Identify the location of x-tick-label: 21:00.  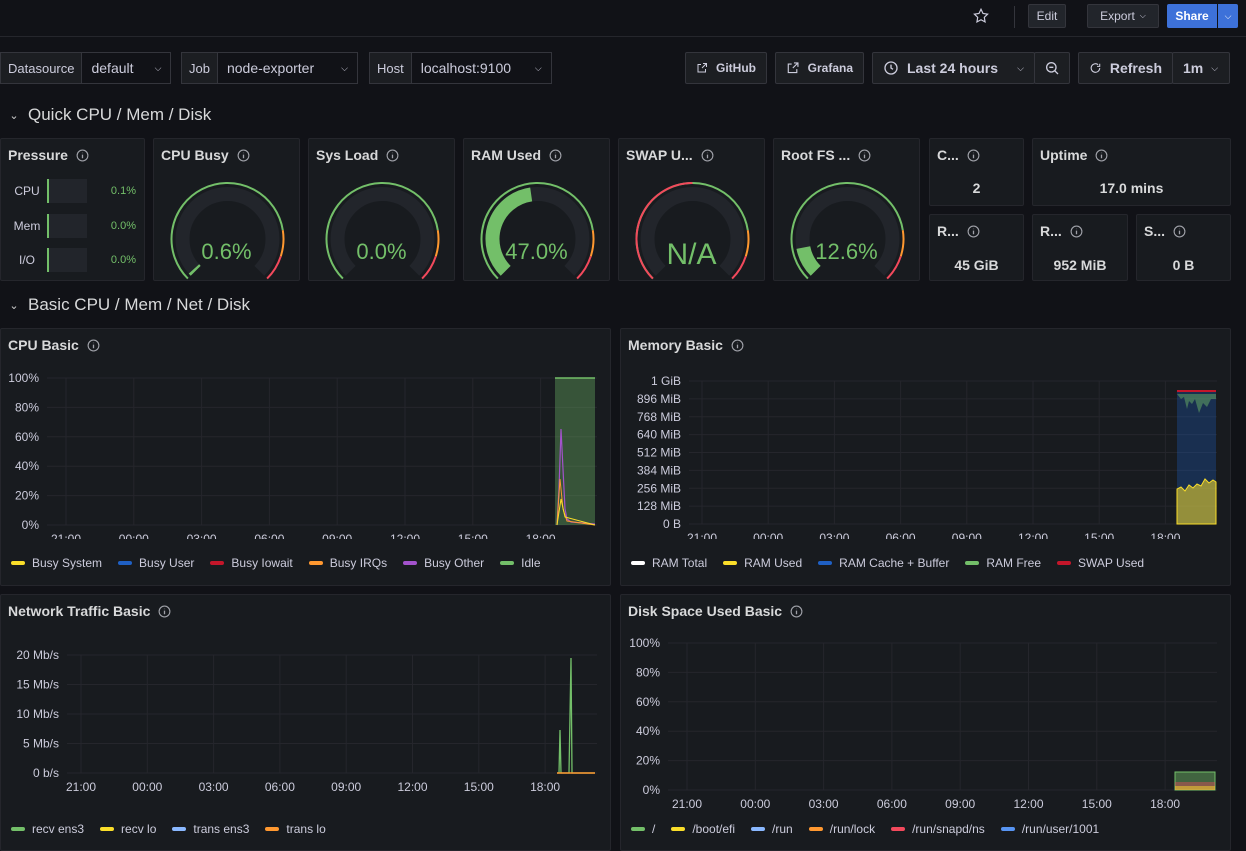
(687, 804).